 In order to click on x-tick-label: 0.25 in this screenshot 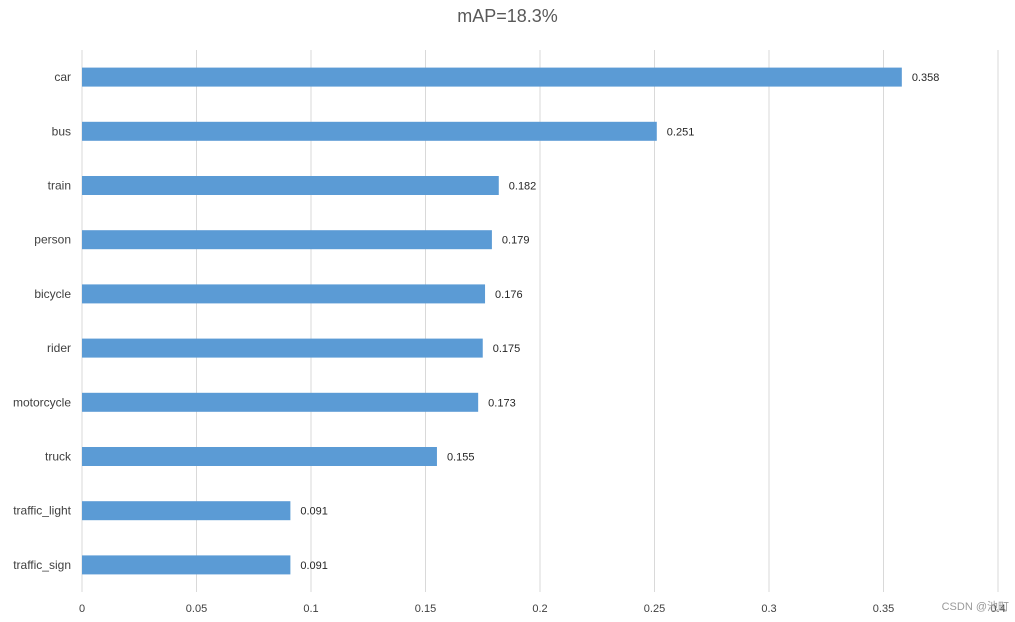, I will do `click(654, 609)`.